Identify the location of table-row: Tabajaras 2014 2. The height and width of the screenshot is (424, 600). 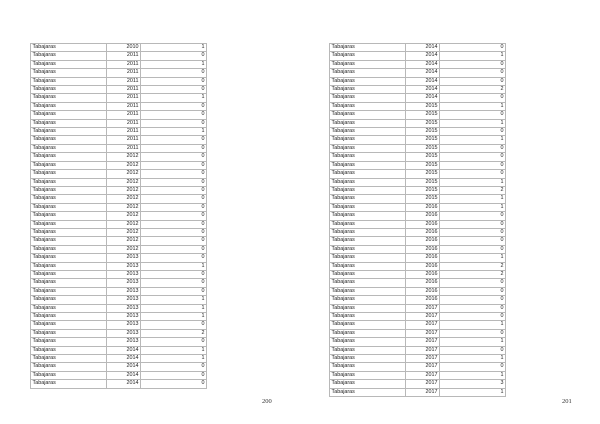
(417, 90).